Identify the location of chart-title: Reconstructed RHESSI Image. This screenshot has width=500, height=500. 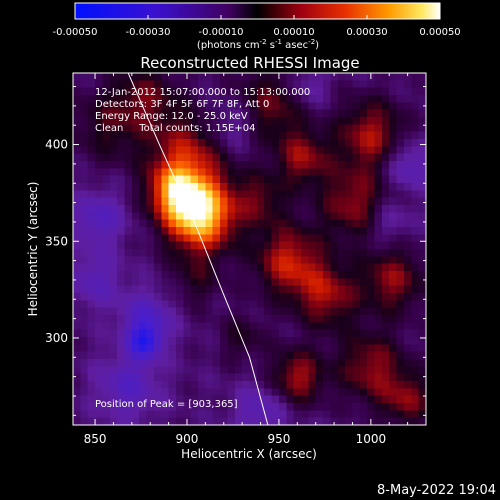
(249, 63).